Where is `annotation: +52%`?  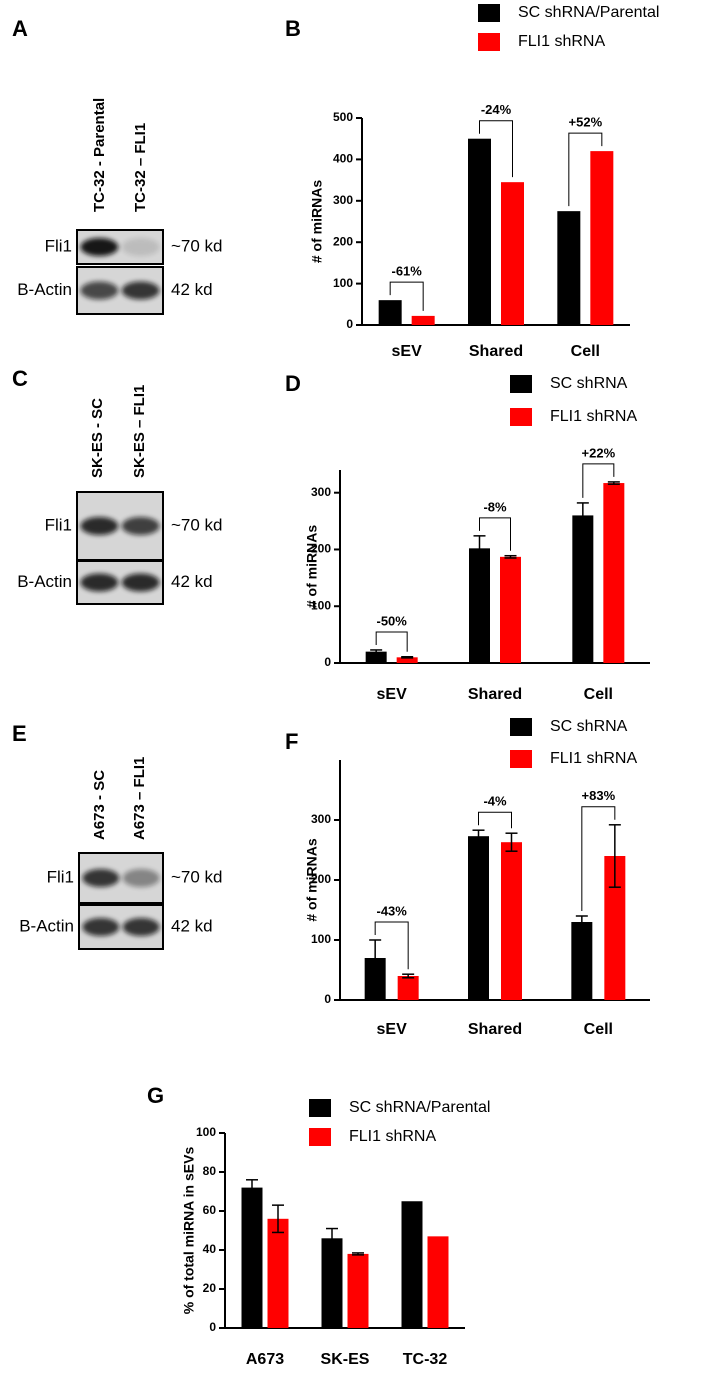
annotation: +52% is located at coordinates (586, 122).